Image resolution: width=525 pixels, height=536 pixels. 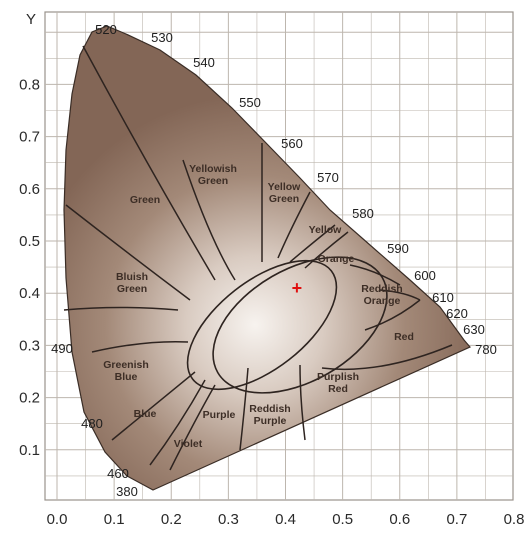 What do you see at coordinates (126, 371) in the screenshot?
I see `region-label: Greenish Blue` at bounding box center [126, 371].